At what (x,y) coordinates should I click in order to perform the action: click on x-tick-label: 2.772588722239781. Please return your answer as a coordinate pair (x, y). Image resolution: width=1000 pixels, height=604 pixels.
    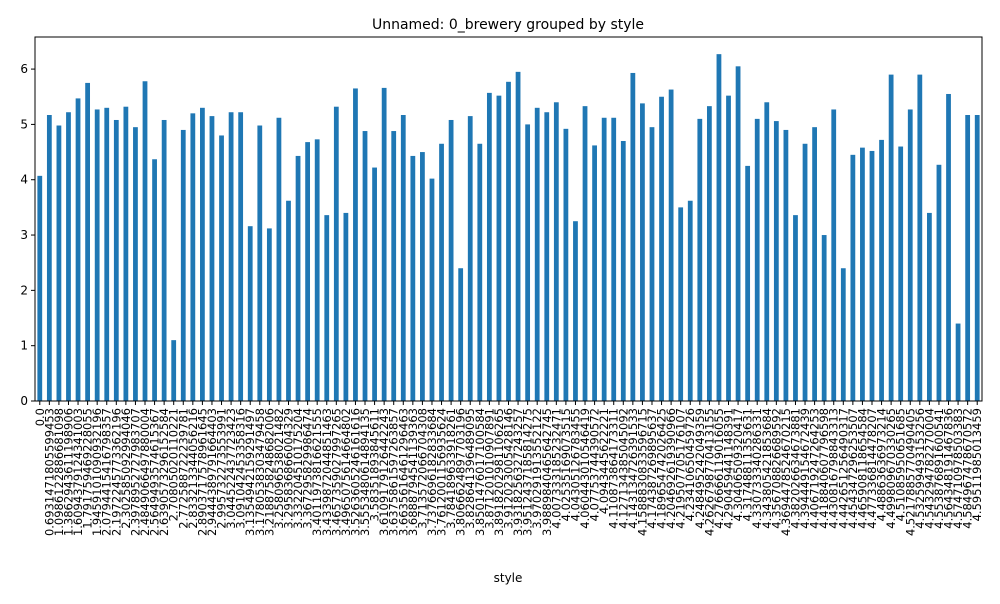
    Looking at the image, I should click on (183, 468).